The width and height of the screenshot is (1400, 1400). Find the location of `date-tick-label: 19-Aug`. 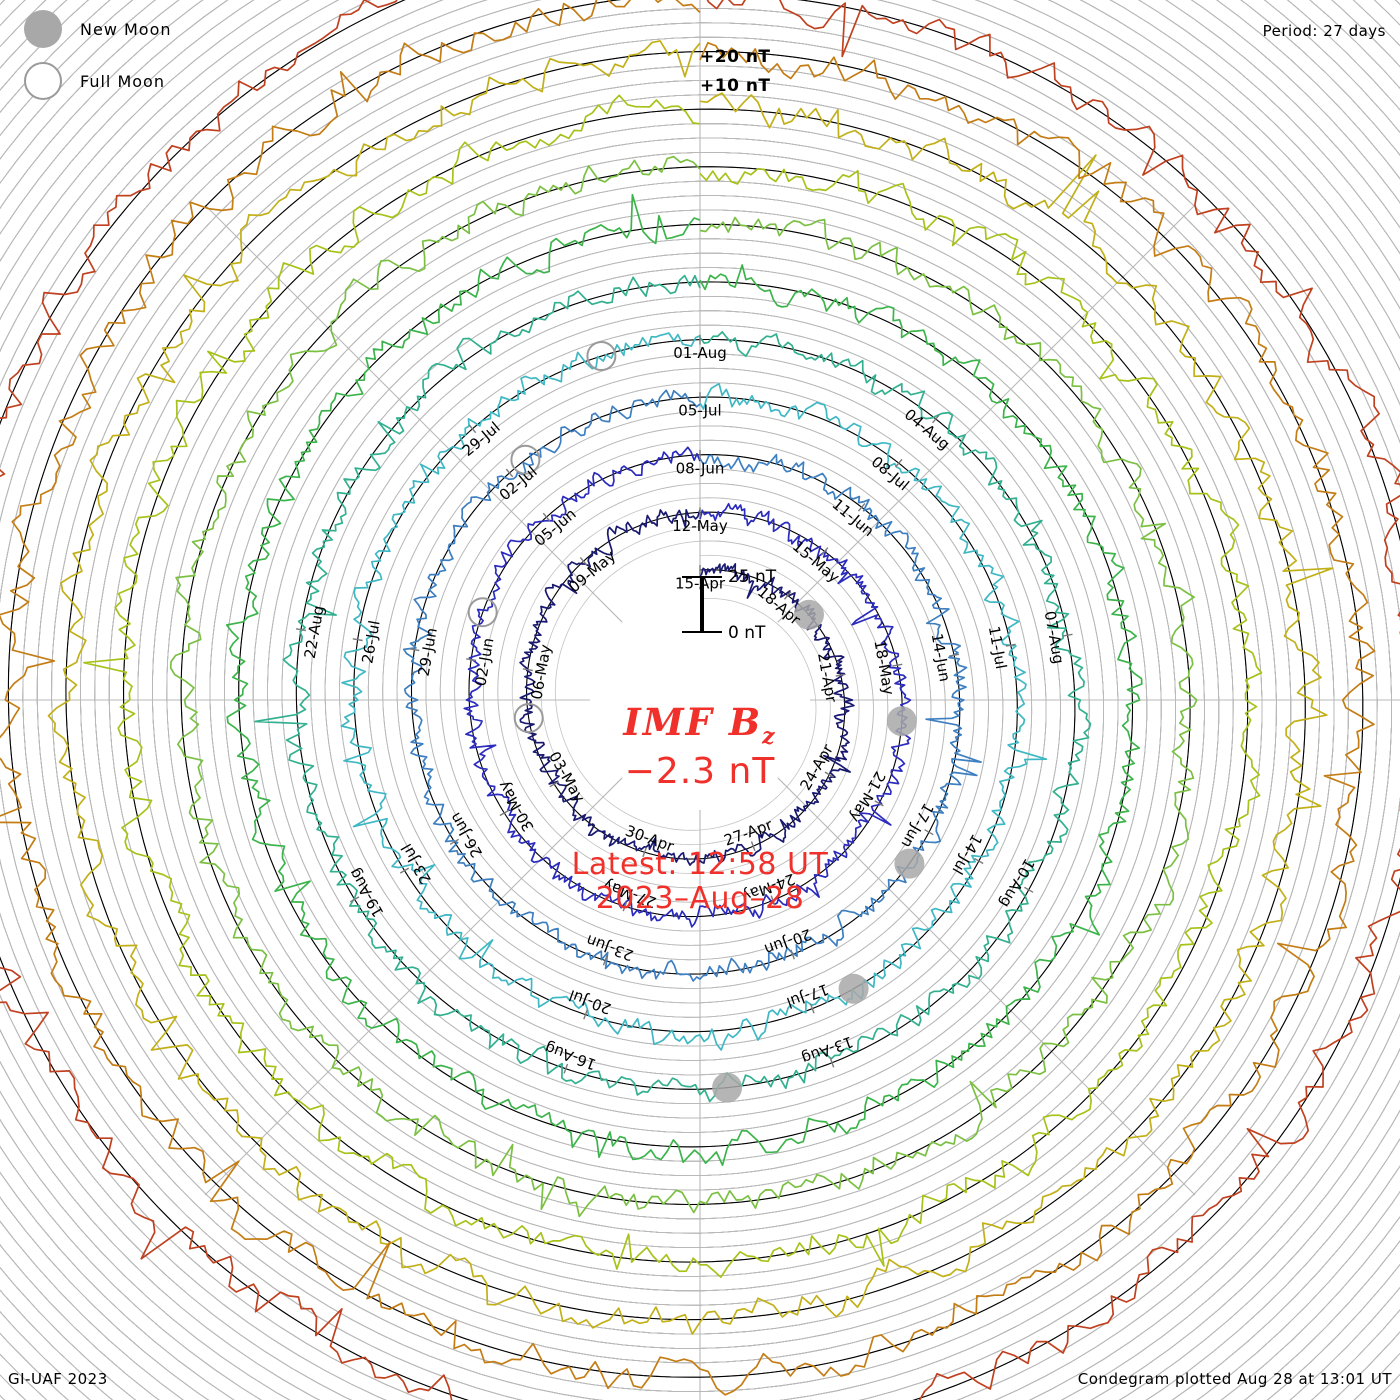

date-tick-label: 19-Aug is located at coordinates (366, 892).